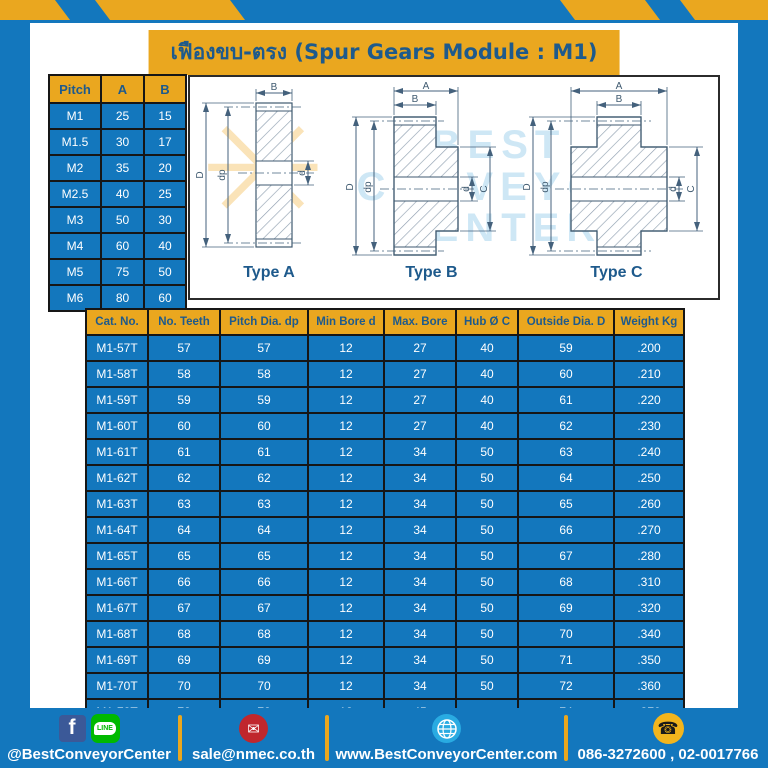 This screenshot has height=768, width=768. Describe the element at coordinates (619, 86) in the screenshot. I see `dim-label-a: A` at that location.